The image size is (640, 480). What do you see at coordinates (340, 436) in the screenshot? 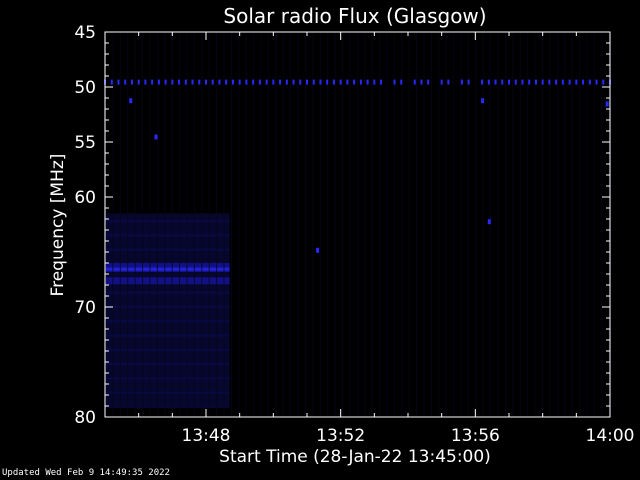
I see `x-tick-label: 13:52` at bounding box center [340, 436].